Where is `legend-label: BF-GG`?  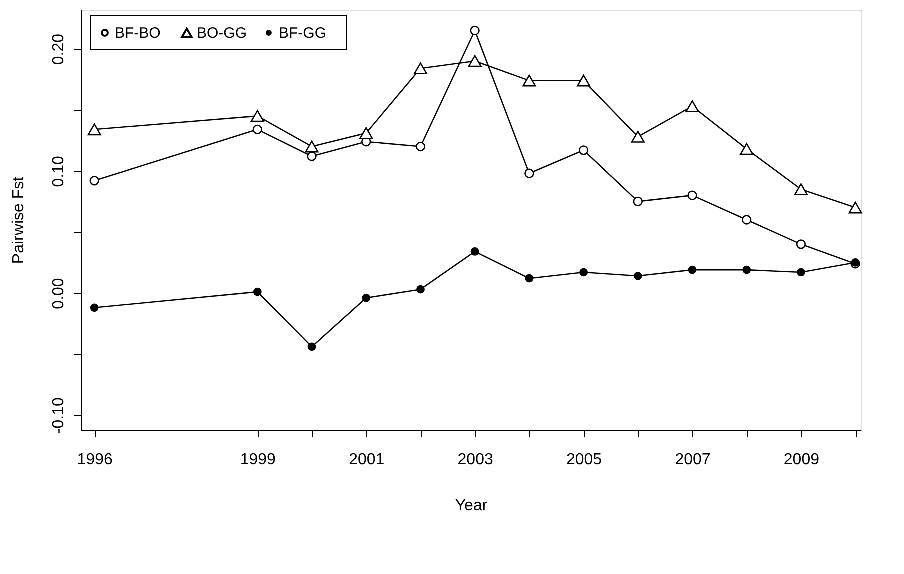
legend-label: BF-GG is located at coordinates (302, 33).